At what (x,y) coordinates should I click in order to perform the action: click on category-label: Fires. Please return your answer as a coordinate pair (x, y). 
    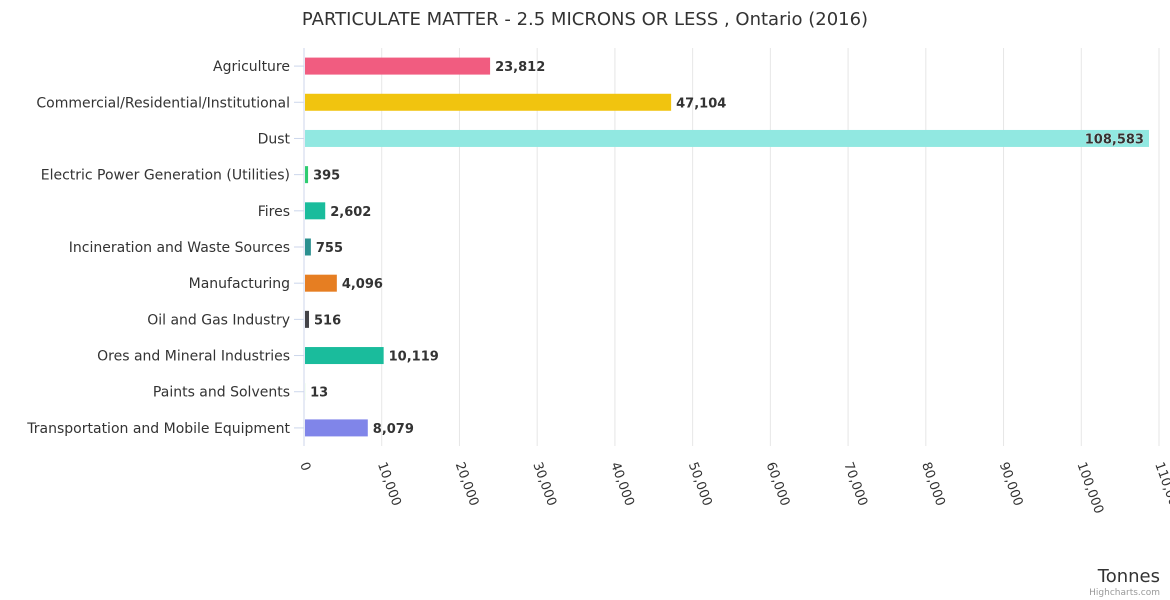
    Looking at the image, I should click on (274, 212).